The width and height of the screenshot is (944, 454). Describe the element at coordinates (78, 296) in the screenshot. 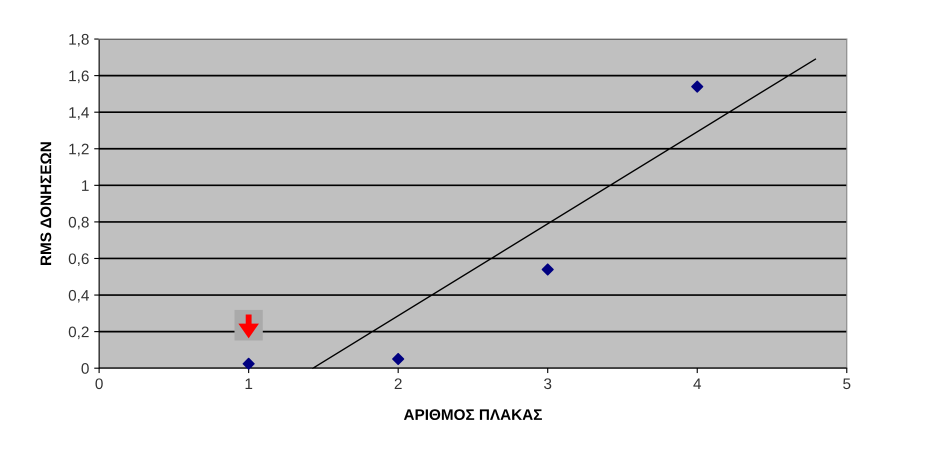

I see `y-tick-label: 0,4` at that location.